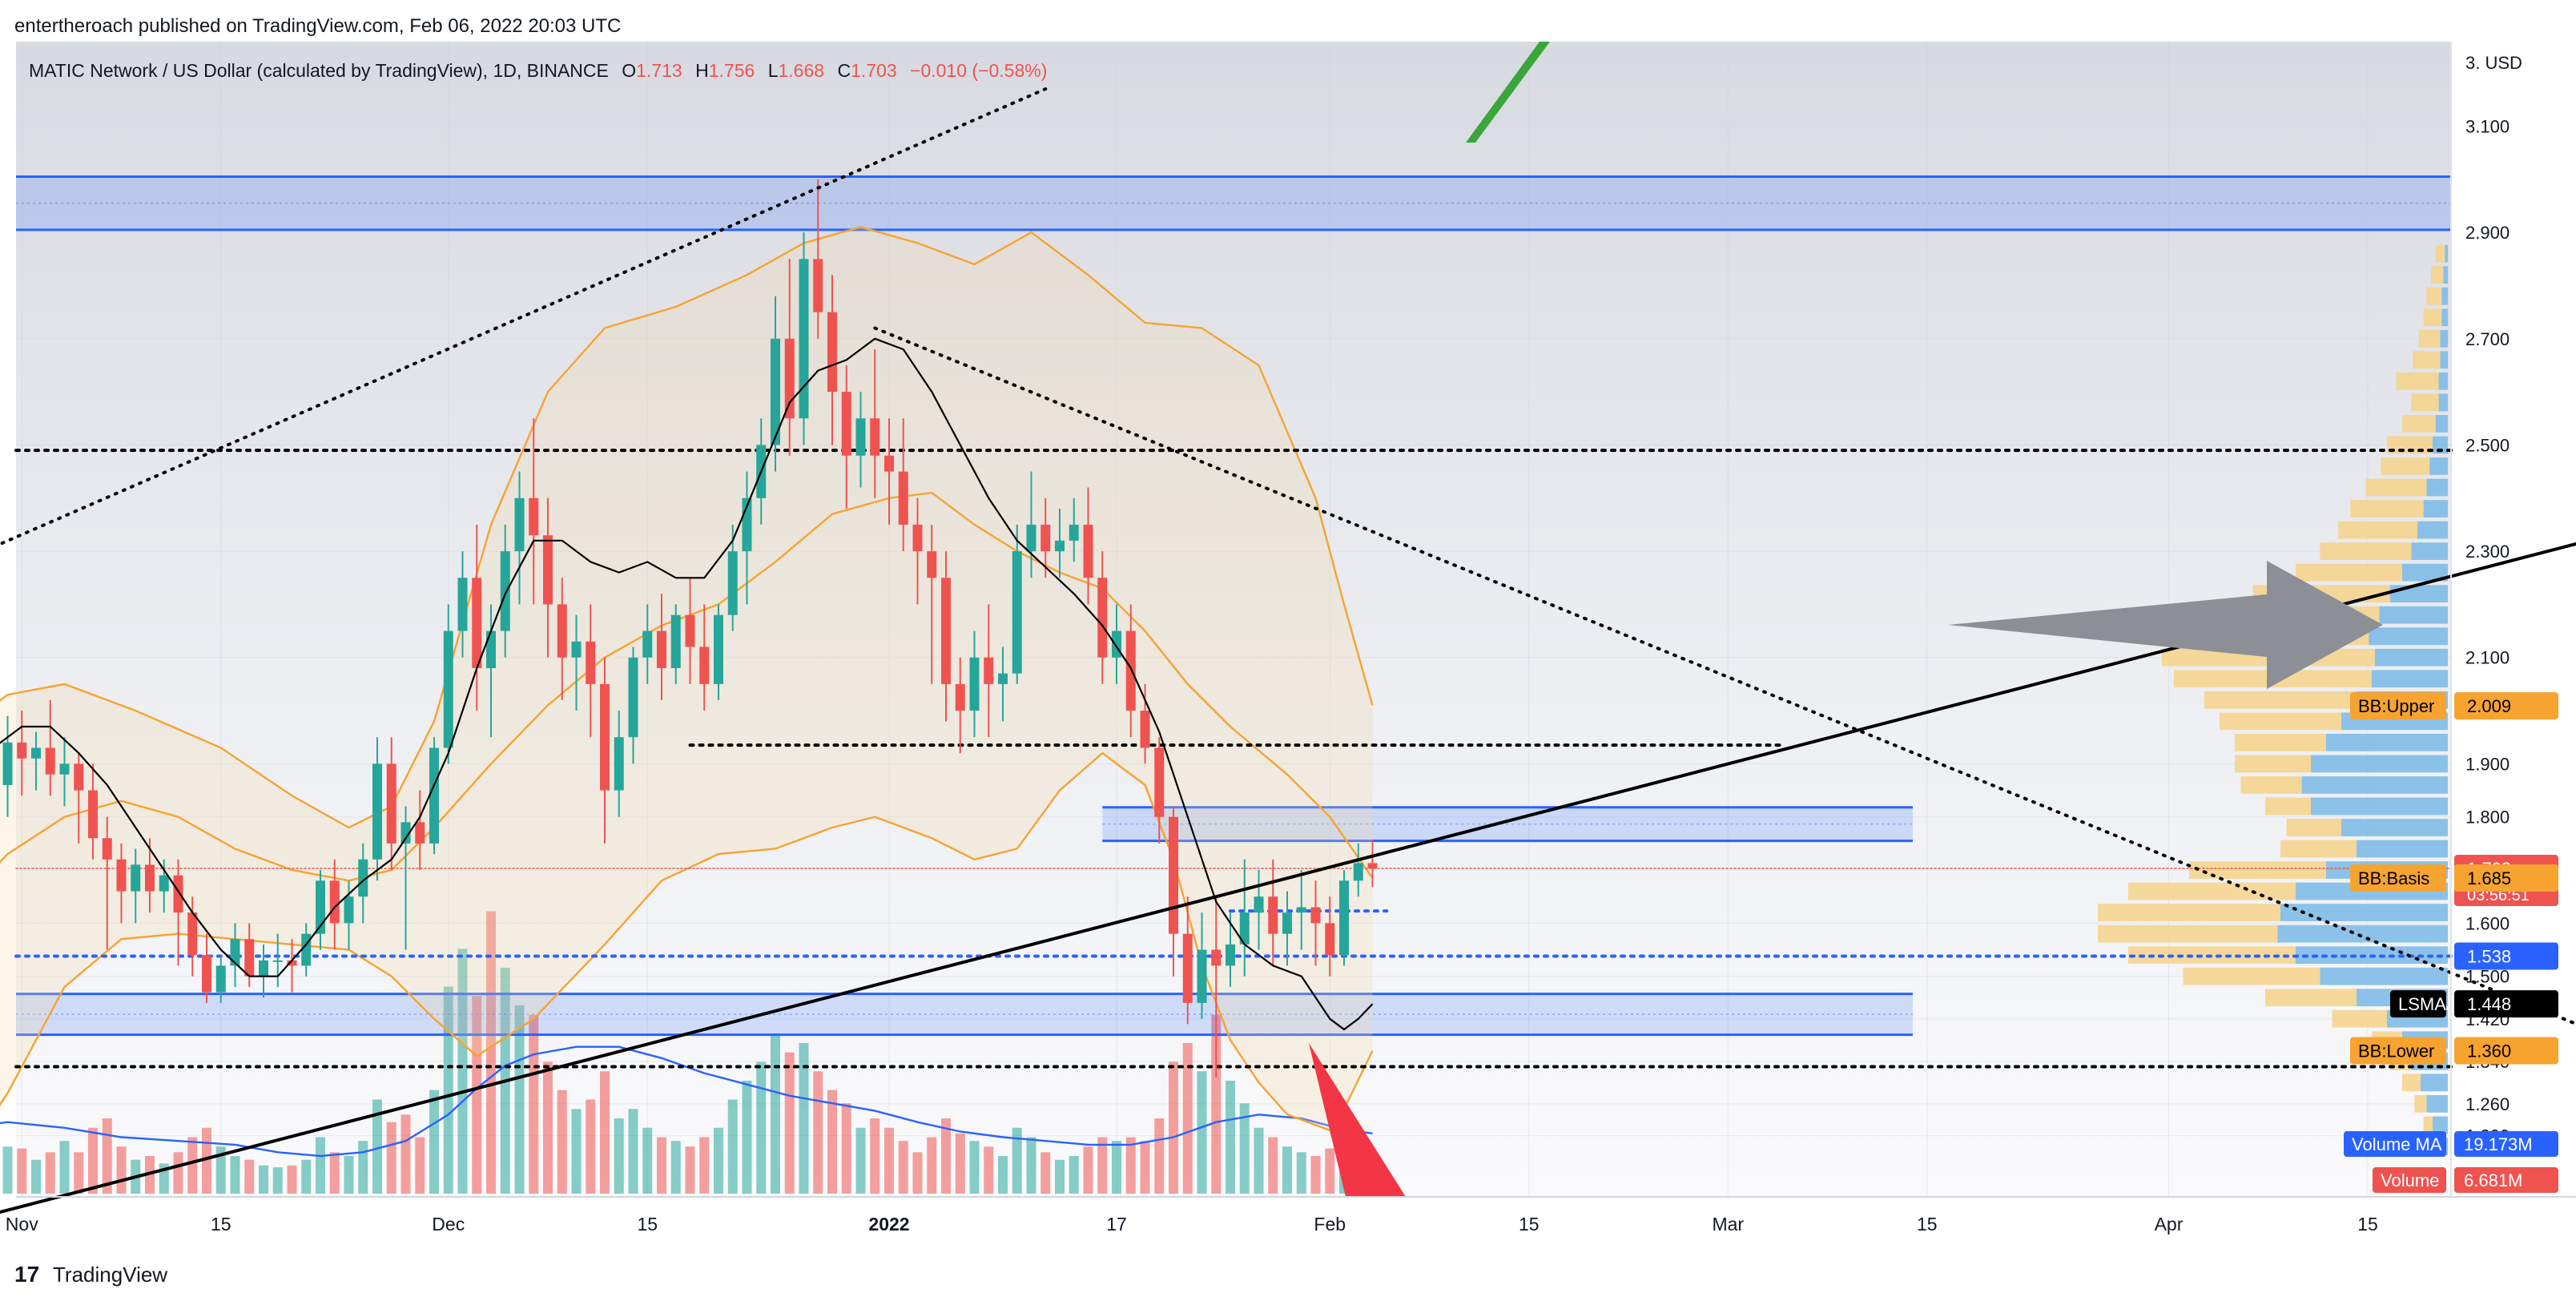  What do you see at coordinates (1508, 824) in the screenshot?
I see `mid-zone-fill` at bounding box center [1508, 824].